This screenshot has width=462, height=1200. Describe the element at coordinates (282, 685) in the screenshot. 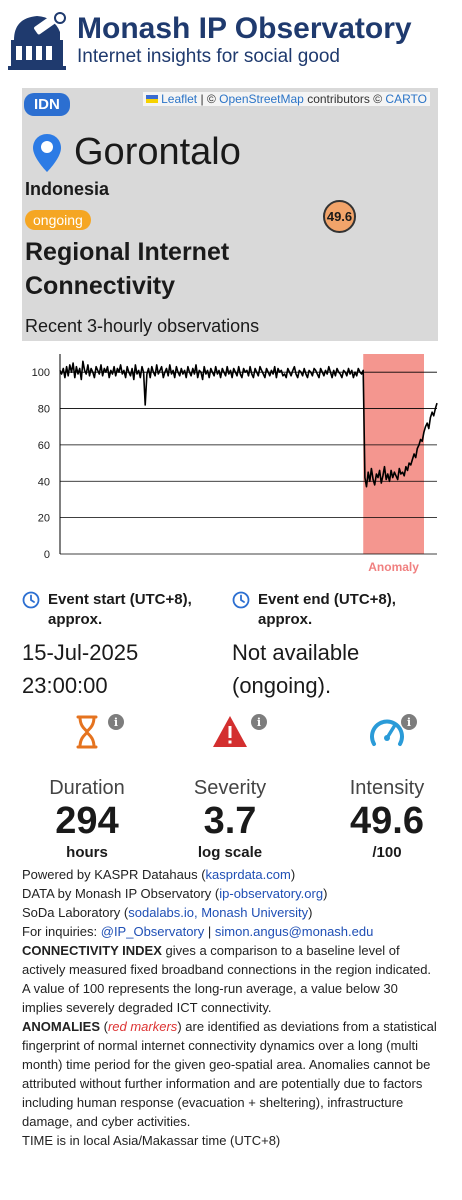

I see `event-end-value-note: (ongoing).` at that location.